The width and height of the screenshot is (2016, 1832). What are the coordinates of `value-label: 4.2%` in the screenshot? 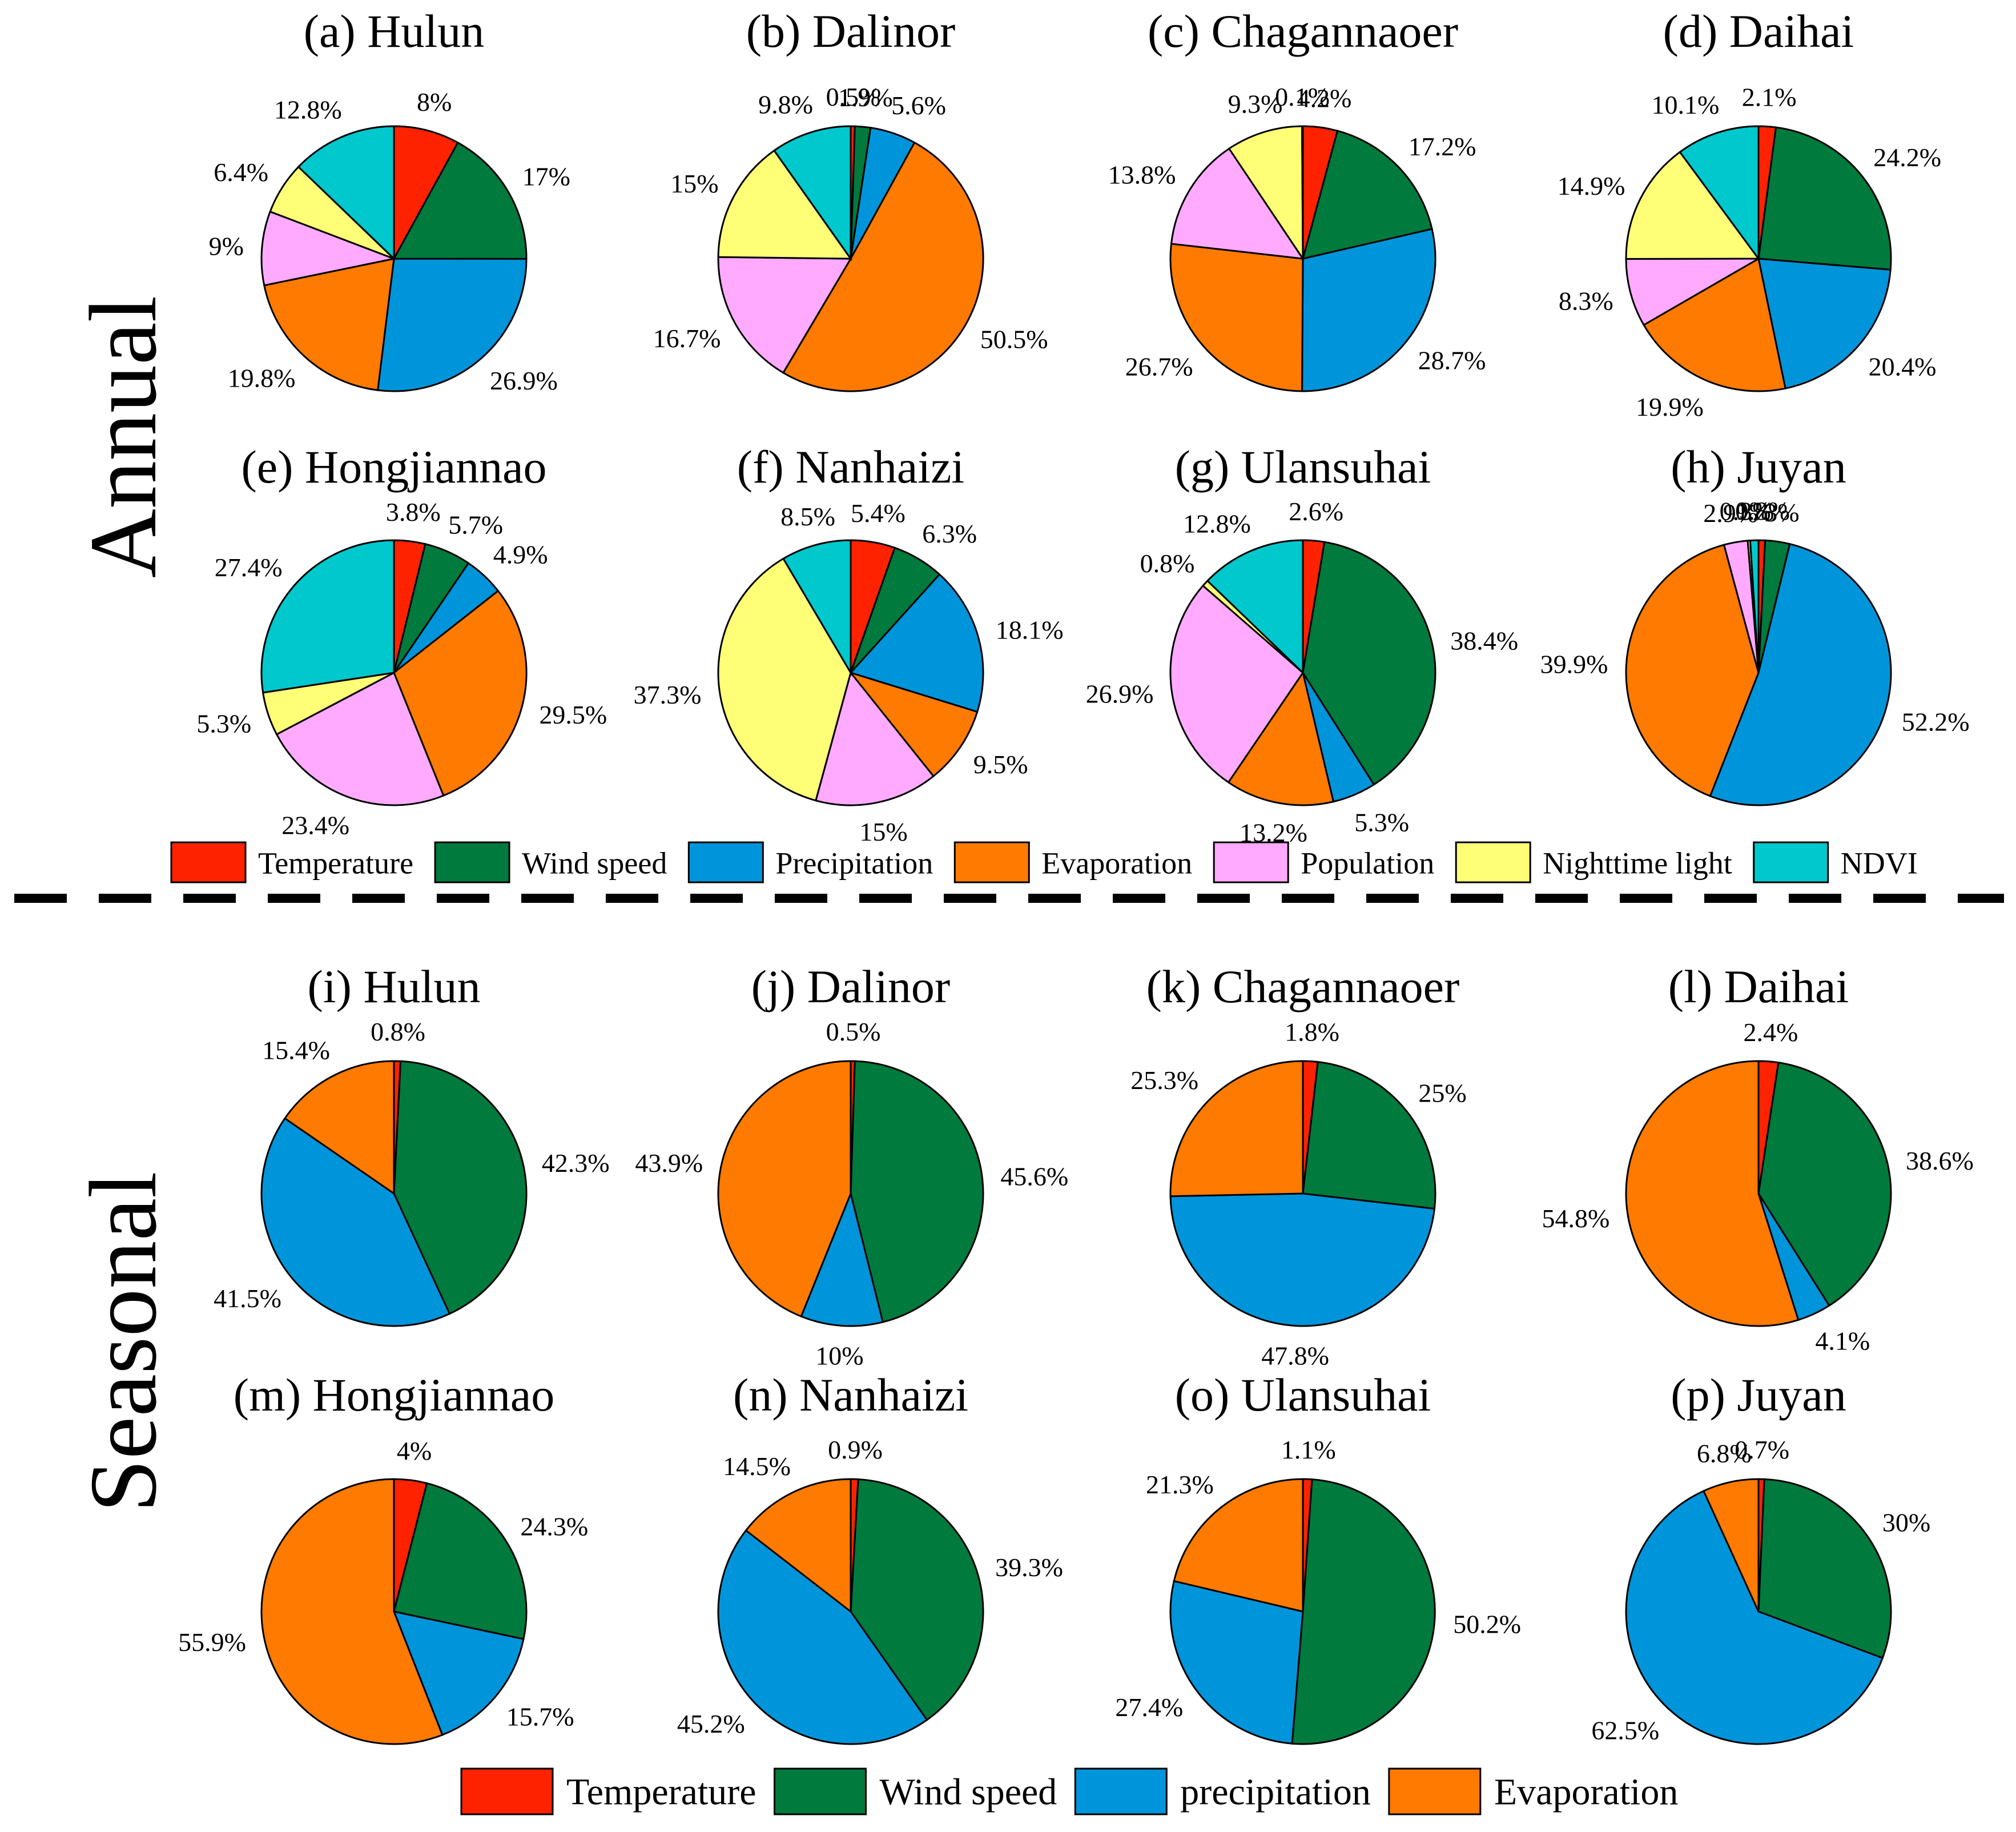 It's located at (1324, 98).